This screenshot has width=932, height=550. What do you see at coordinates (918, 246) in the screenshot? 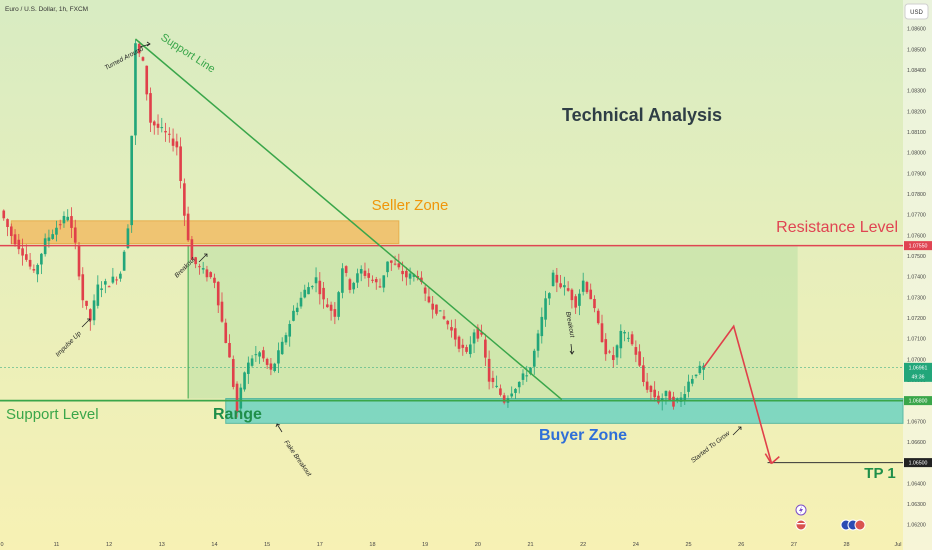
I see `resistance-price-tag` at bounding box center [918, 246].